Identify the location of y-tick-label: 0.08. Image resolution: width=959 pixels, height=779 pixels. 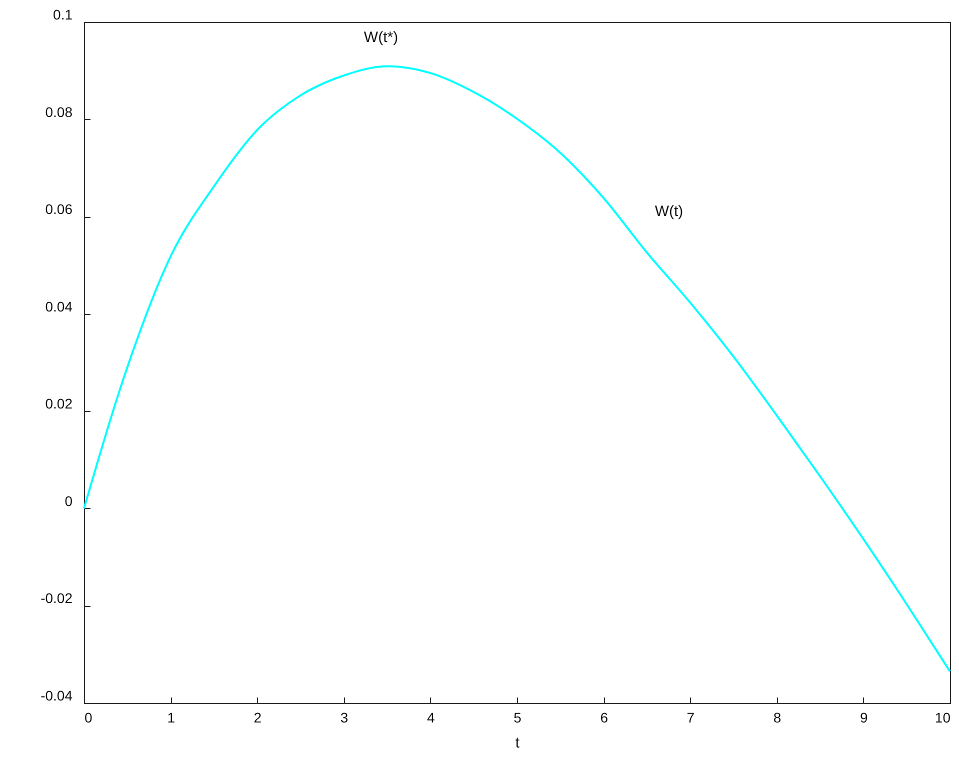
(59, 112).